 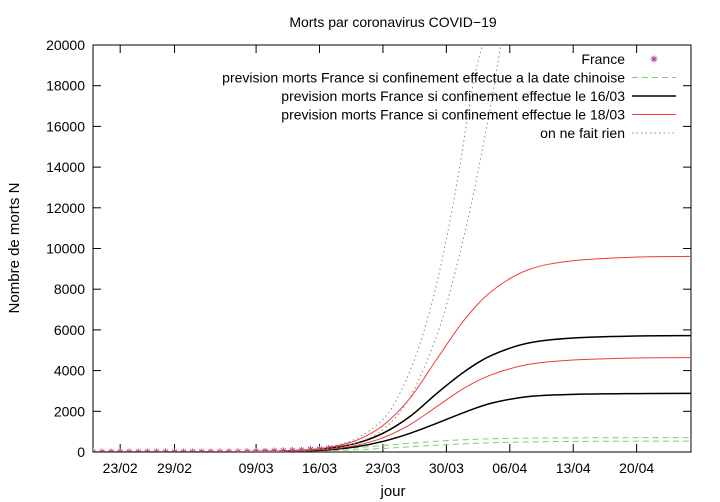 What do you see at coordinates (174, 468) in the screenshot?
I see `x-tick-label: 29/02` at bounding box center [174, 468].